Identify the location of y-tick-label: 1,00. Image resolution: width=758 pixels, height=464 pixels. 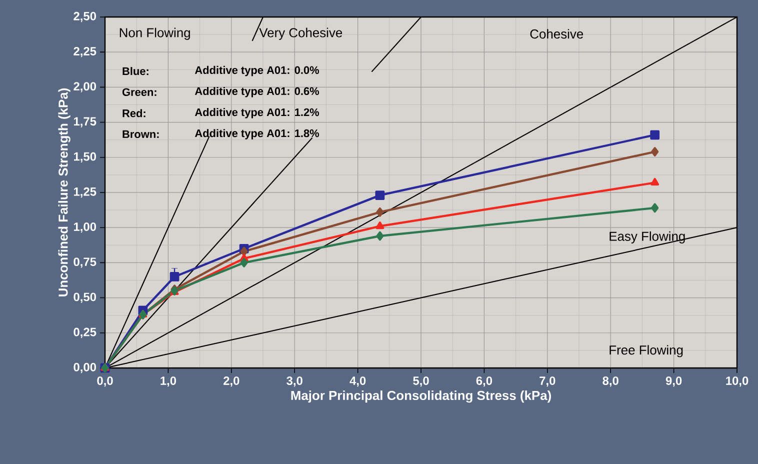
(85, 227).